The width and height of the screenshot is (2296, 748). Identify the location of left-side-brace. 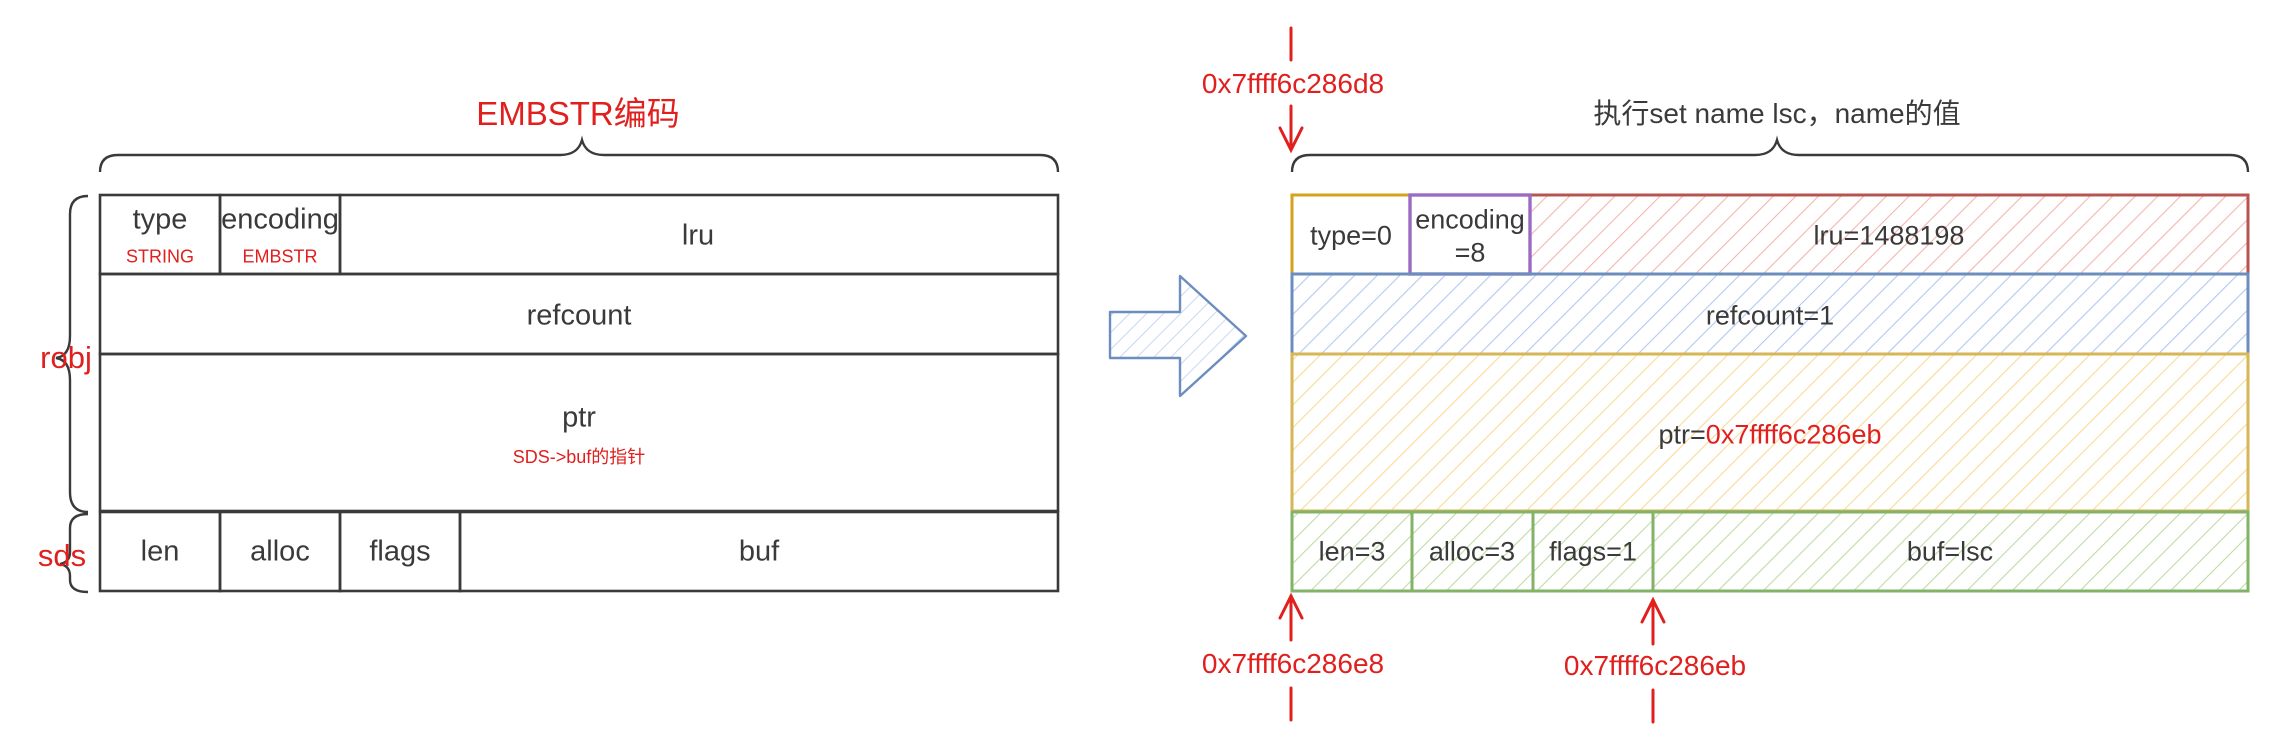
(72, 354).